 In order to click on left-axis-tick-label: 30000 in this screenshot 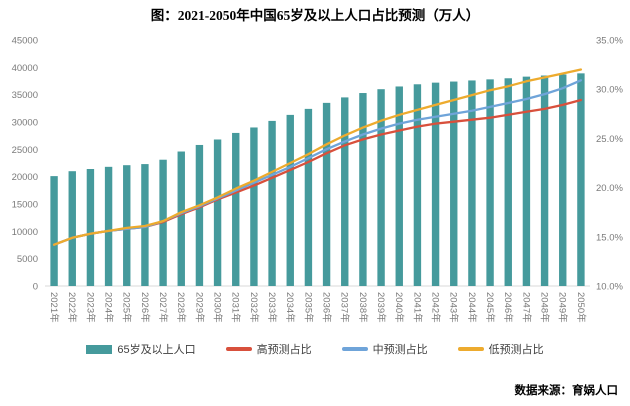, I will do `click(25, 123)`.